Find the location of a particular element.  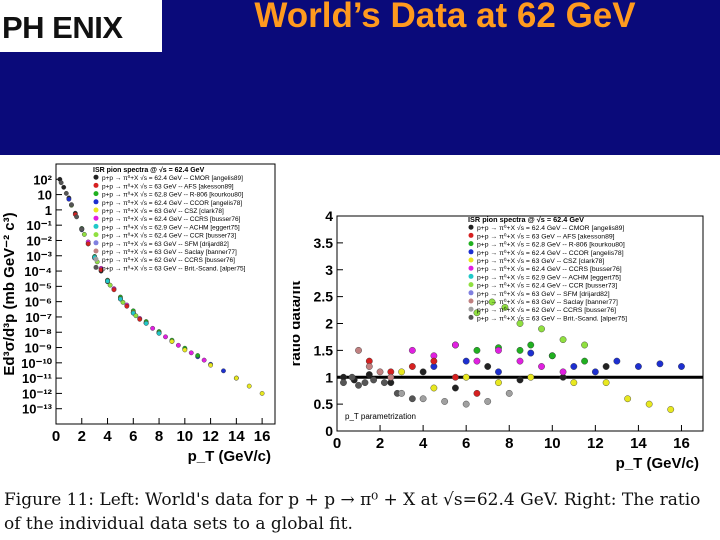

y-tick-label: 2 is located at coordinates (329, 324).